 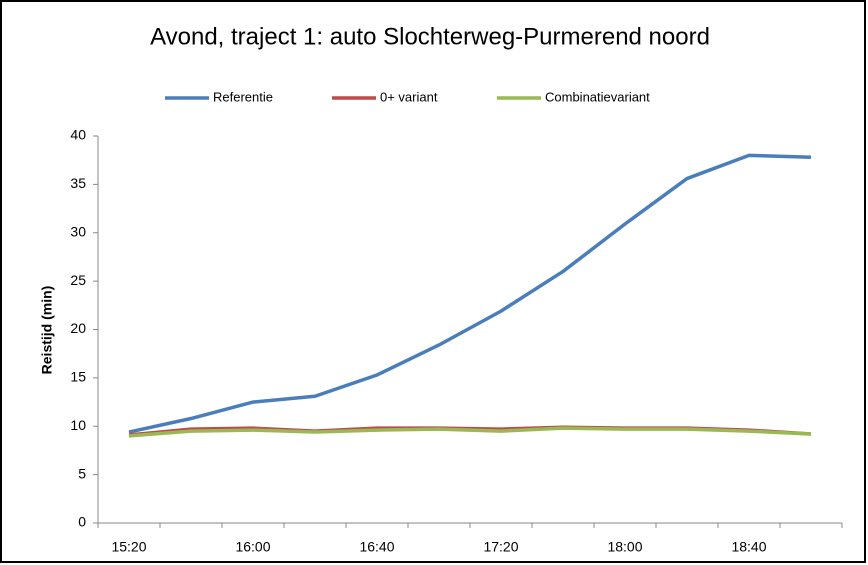 I want to click on series-line, so click(x=470, y=432).